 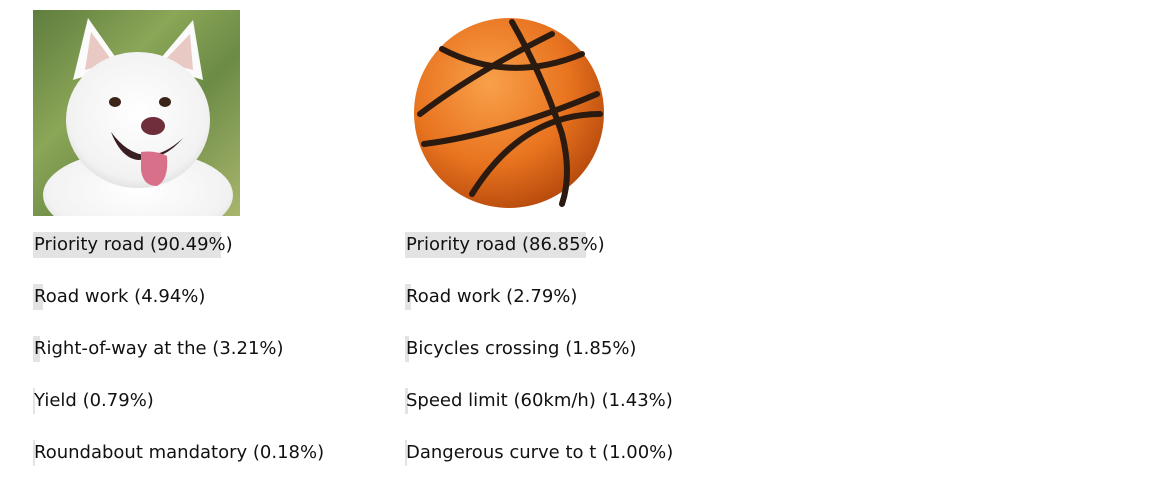 I want to click on prediction-row: Priority road (86.85%), so click(x=575, y=245).